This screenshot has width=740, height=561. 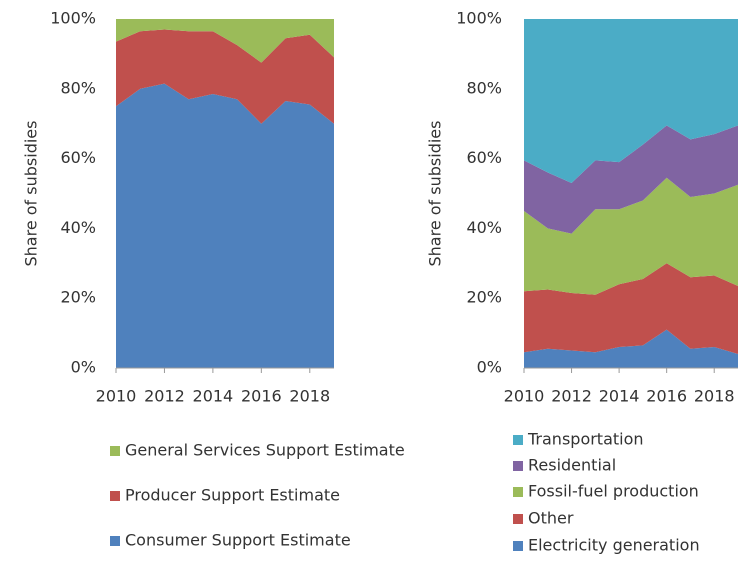 What do you see at coordinates (232, 495) in the screenshot?
I see `legend-label: Producer Support Estimate` at bounding box center [232, 495].